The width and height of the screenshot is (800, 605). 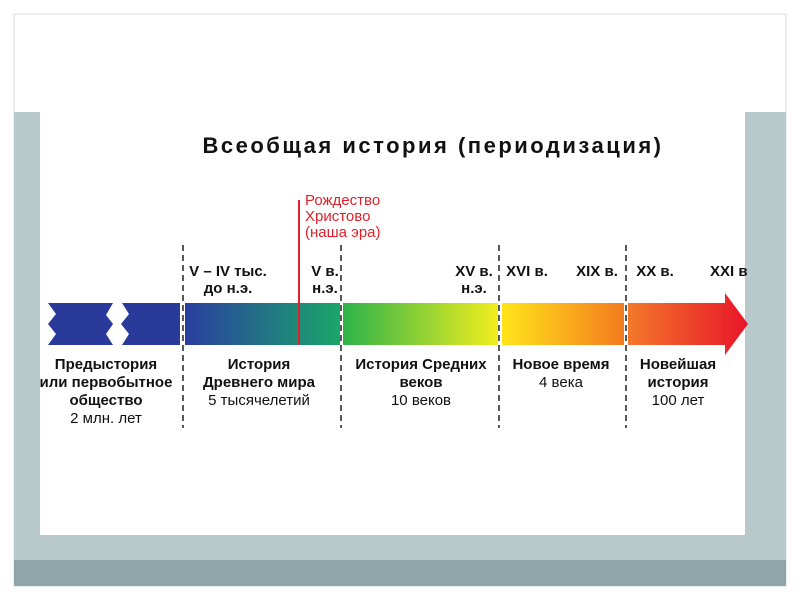 I want to click on period-name: Новое время, so click(x=560, y=364).